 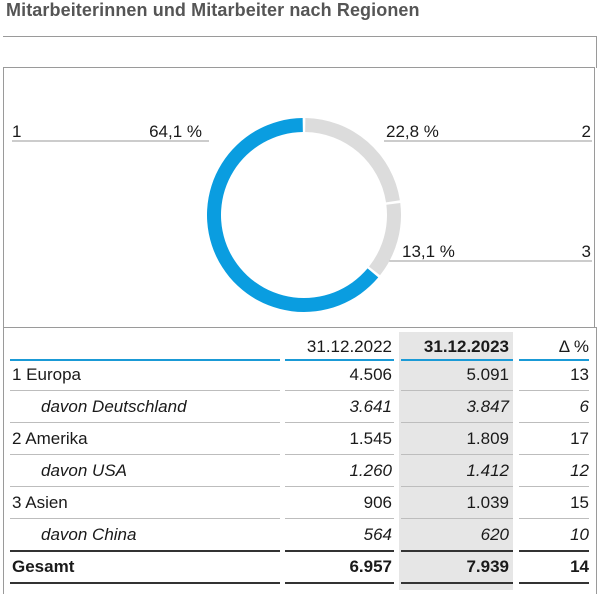 I want to click on cell-2023: 1.412, so click(x=487, y=470).